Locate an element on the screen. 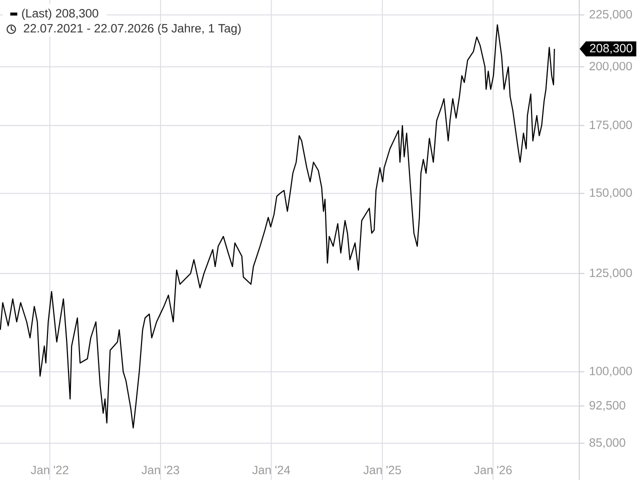 The height and width of the screenshot is (480, 640). x-tick-label: Jan '24 is located at coordinates (271, 470).